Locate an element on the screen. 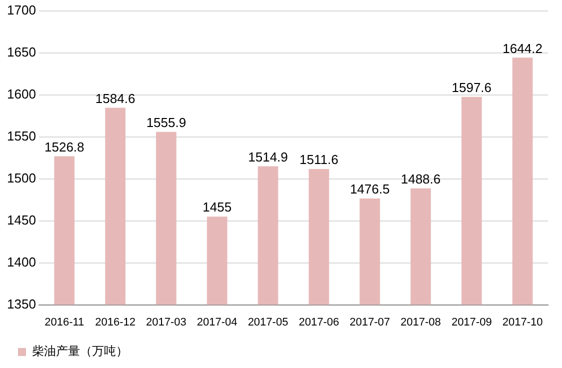  x-tick-label: 2016-11 is located at coordinates (64, 322).